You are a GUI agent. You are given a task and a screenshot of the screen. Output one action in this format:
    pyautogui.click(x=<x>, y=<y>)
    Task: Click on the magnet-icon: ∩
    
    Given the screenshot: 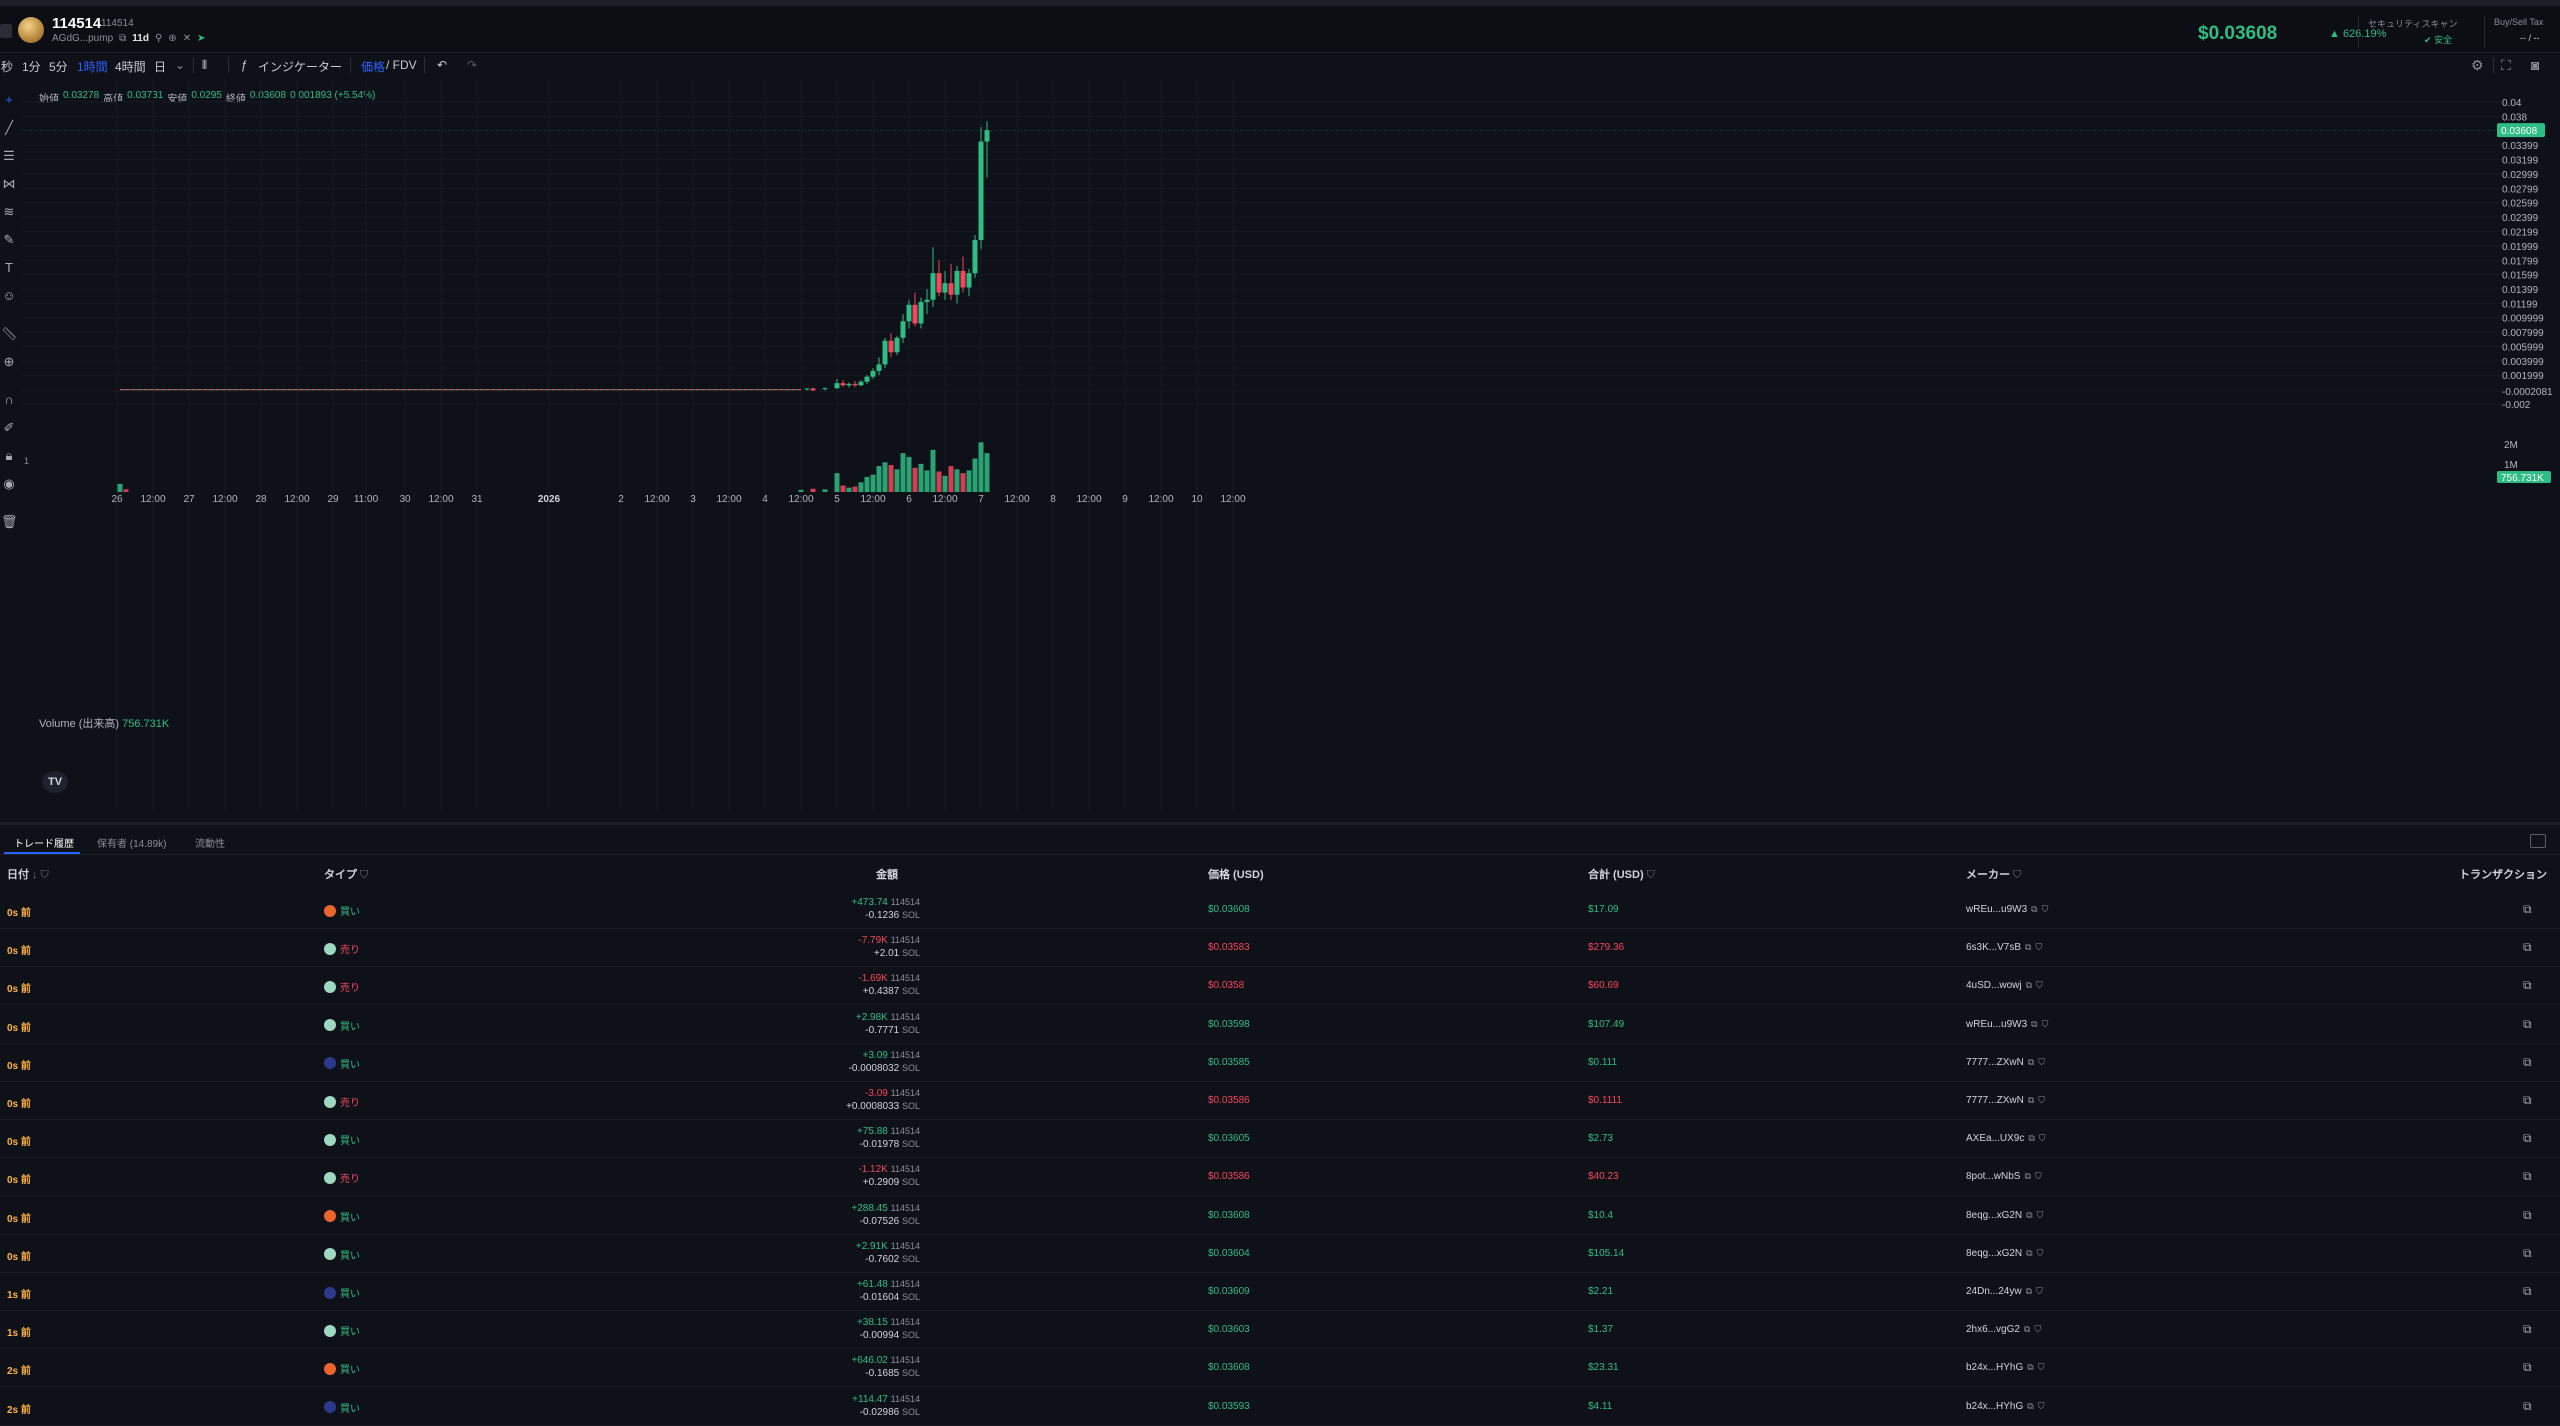 What is the action you would take?
    pyautogui.click(x=9, y=399)
    